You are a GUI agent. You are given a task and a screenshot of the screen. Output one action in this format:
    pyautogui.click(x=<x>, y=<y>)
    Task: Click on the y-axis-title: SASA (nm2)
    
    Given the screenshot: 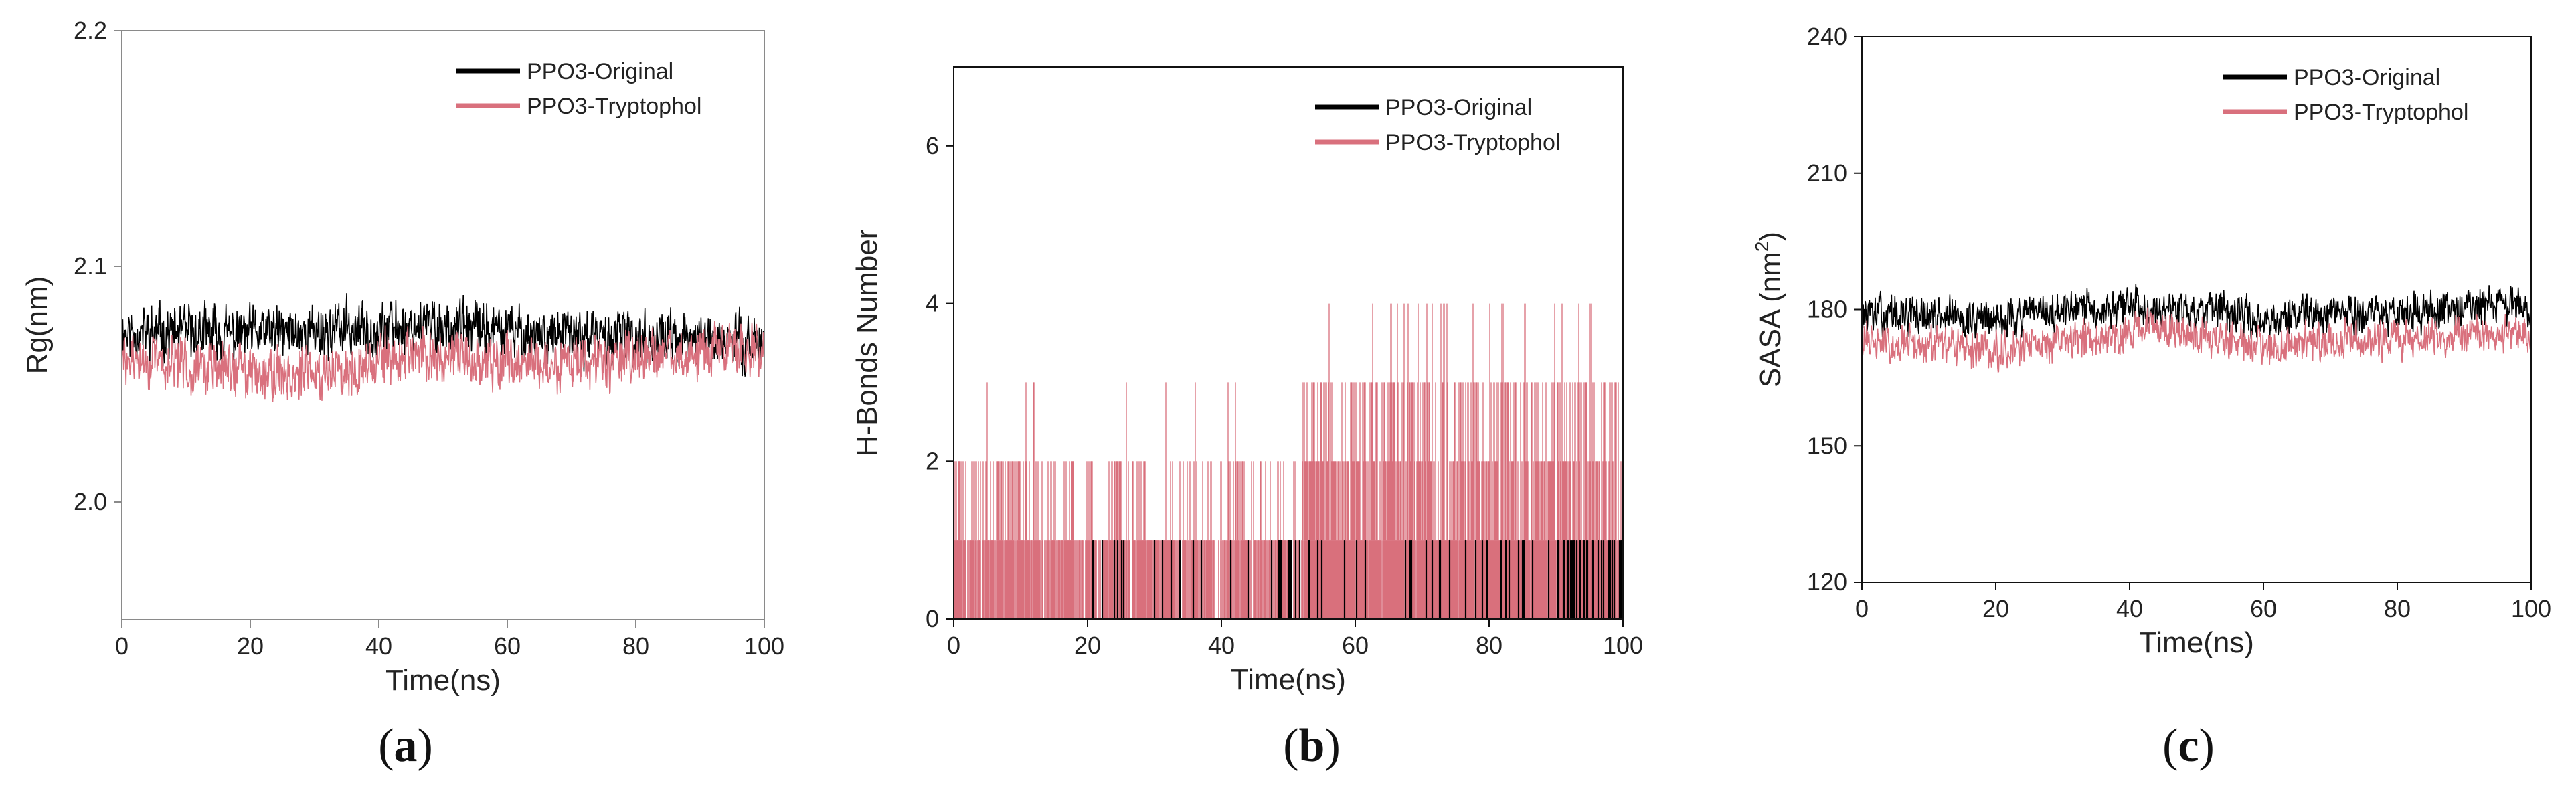 What is the action you would take?
    pyautogui.click(x=1769, y=310)
    